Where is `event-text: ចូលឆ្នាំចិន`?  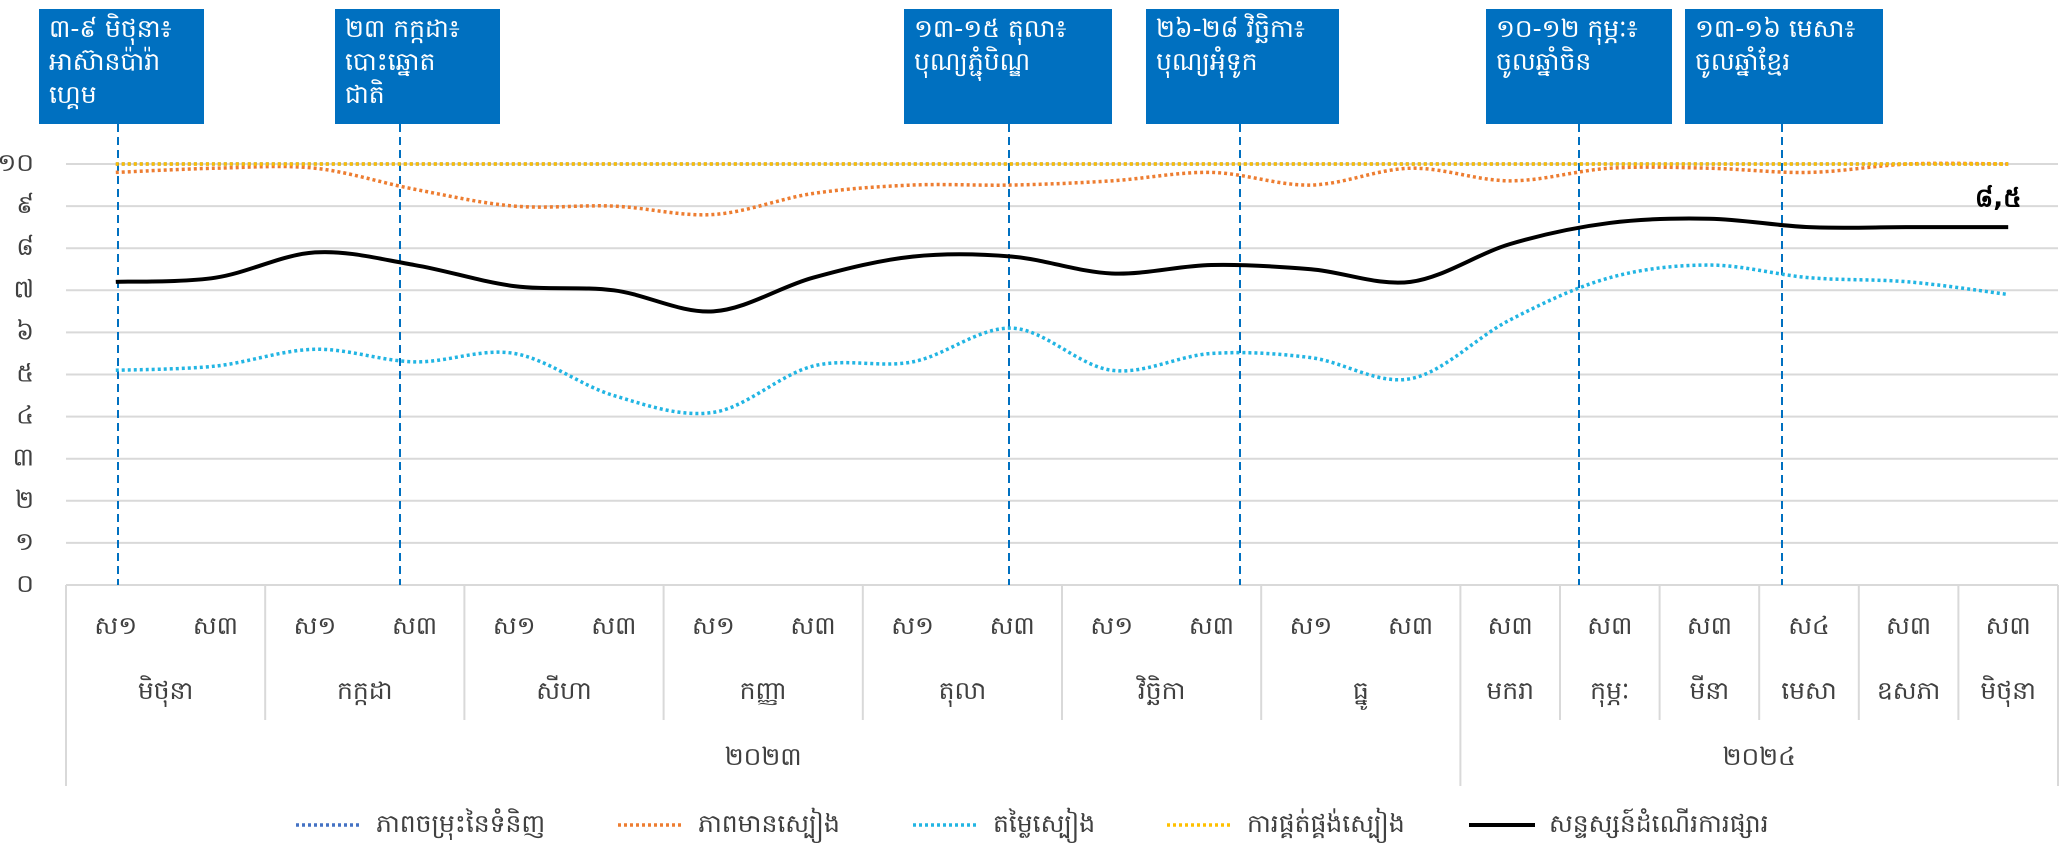 event-text: ចូលឆ្នាំចិន is located at coordinates (1543, 62).